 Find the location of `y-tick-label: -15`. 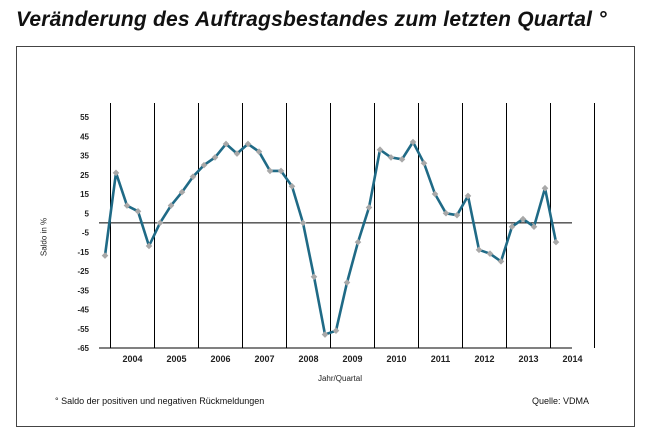

y-tick-label: -15 is located at coordinates (83, 252).